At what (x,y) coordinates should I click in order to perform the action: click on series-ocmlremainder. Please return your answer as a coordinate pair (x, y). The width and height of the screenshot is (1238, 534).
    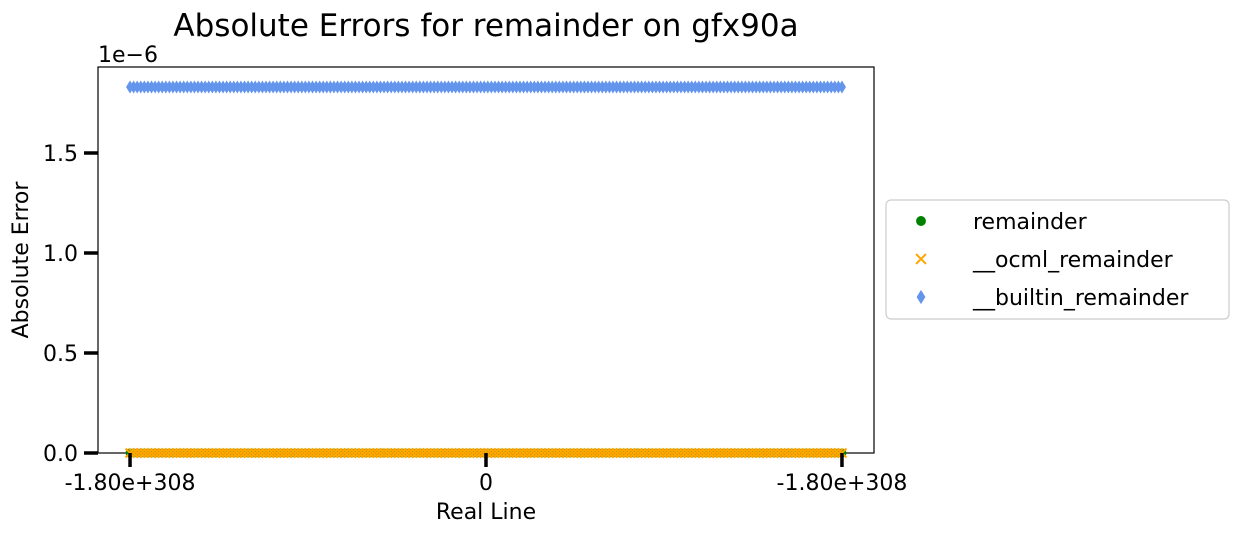
    Looking at the image, I should click on (486, 453).